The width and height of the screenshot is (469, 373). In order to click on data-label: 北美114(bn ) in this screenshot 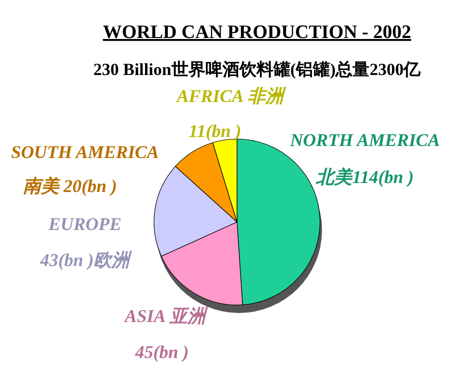, I will do `click(364, 177)`.